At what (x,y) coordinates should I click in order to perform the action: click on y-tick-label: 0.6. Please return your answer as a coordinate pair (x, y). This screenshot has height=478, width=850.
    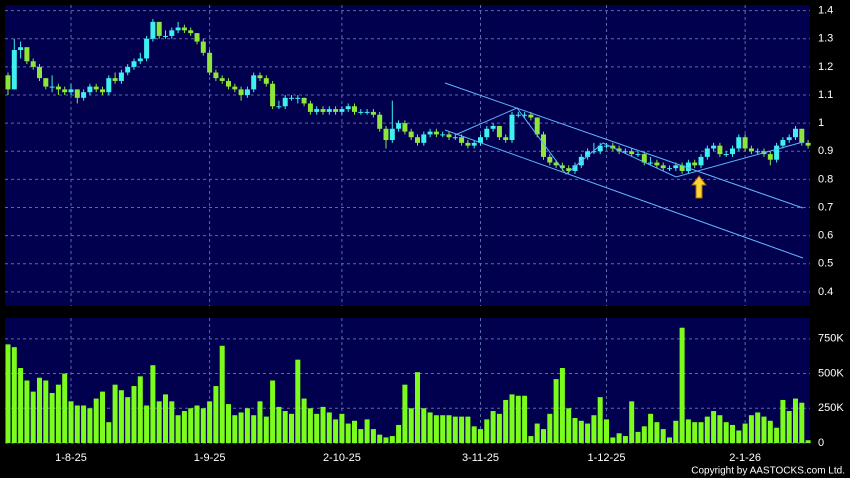
    Looking at the image, I should click on (825, 236).